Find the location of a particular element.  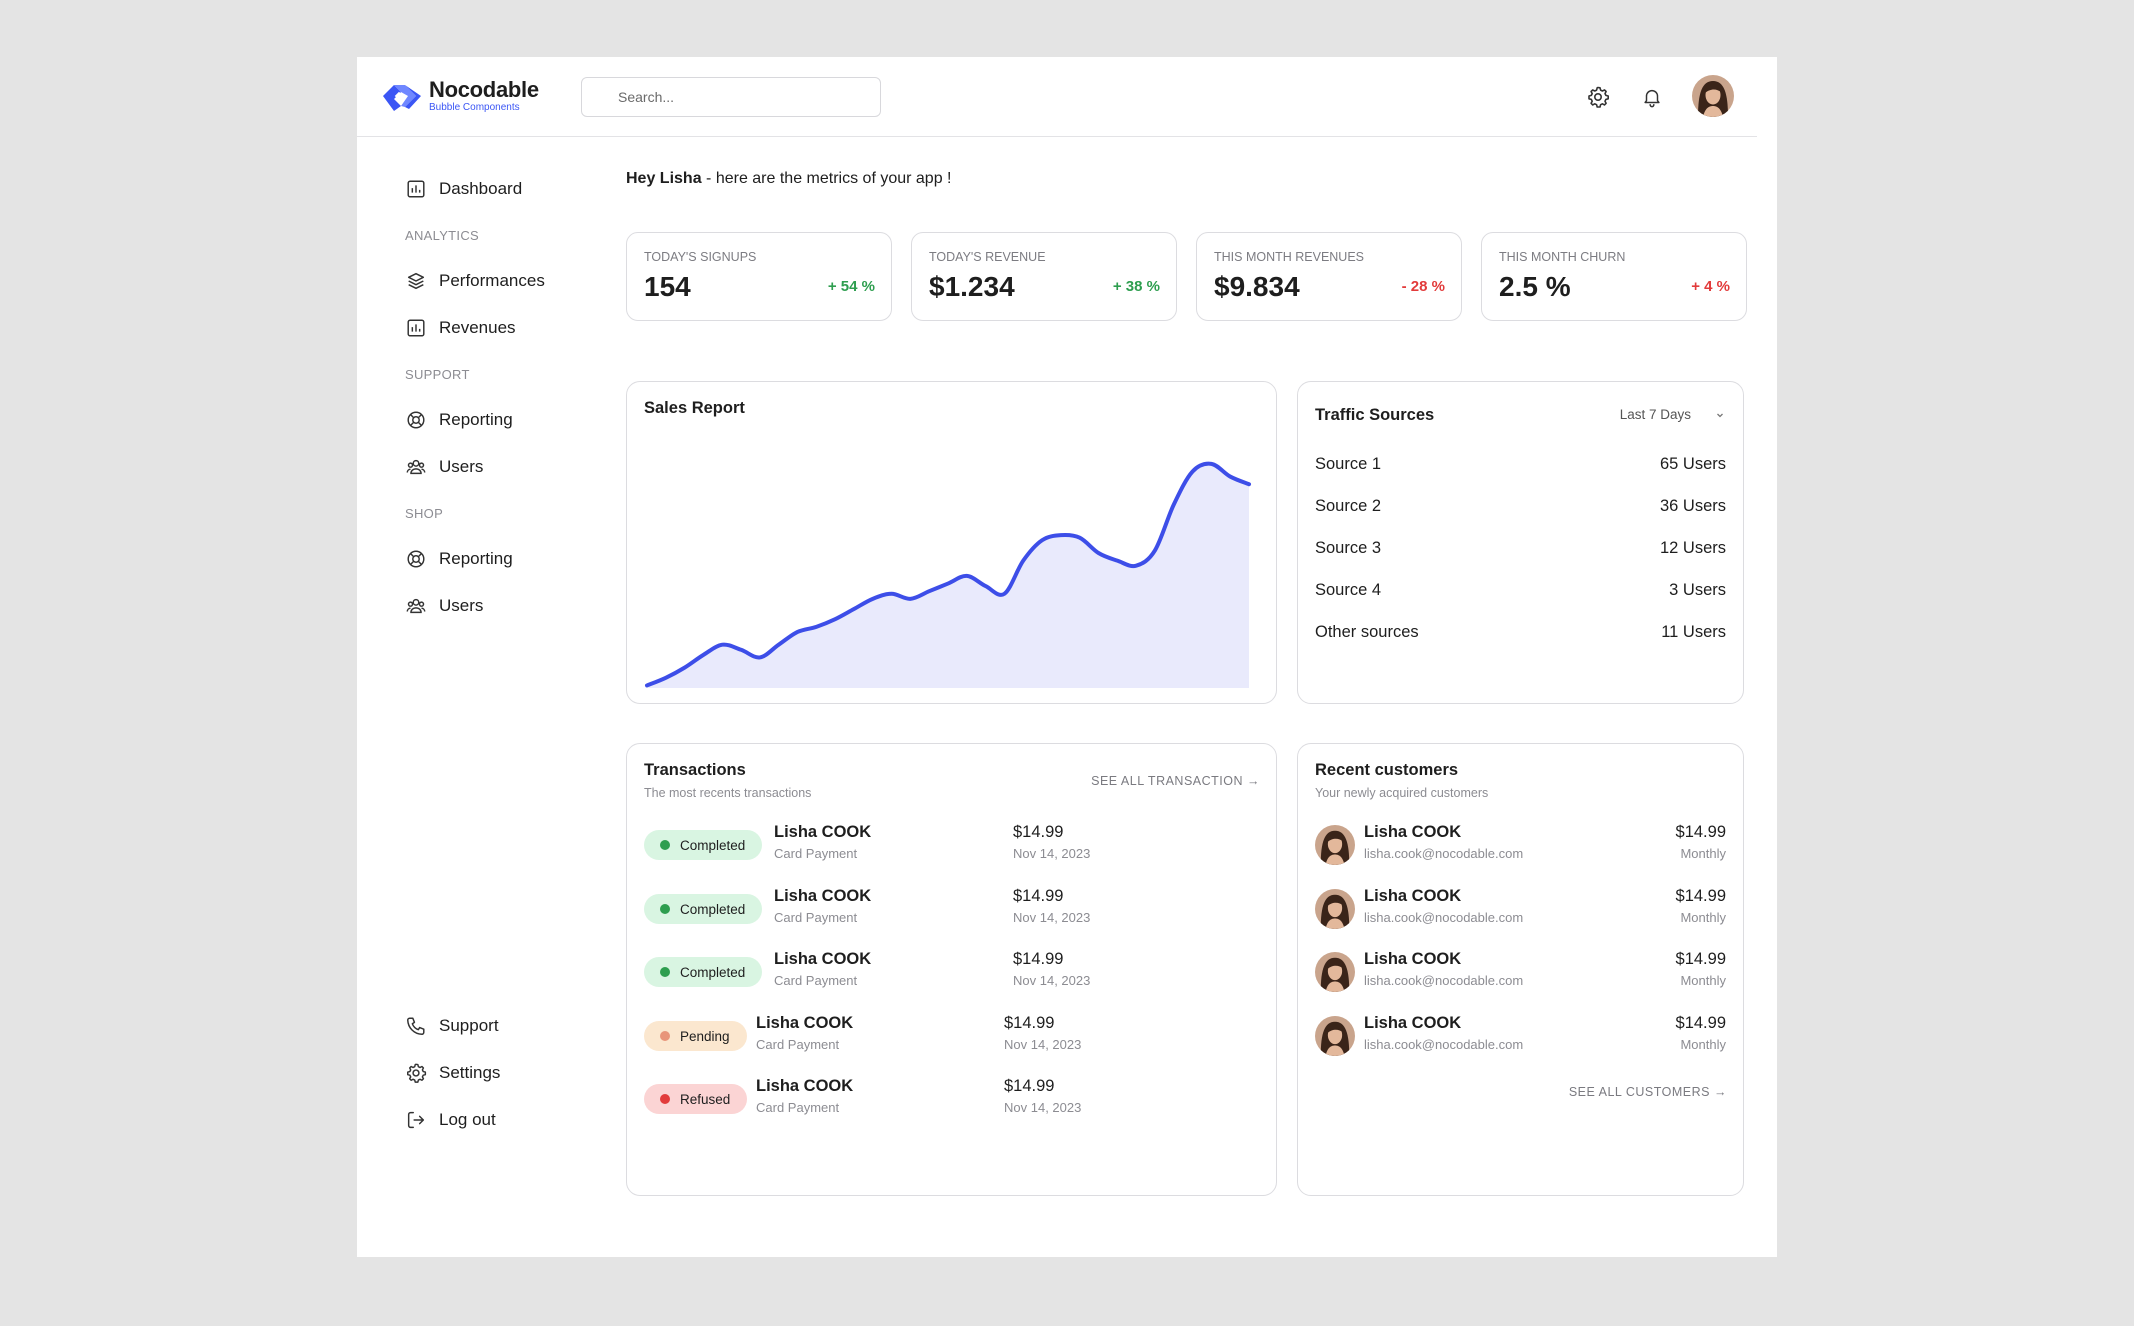

status-badge: Pending is located at coordinates (695, 1036).